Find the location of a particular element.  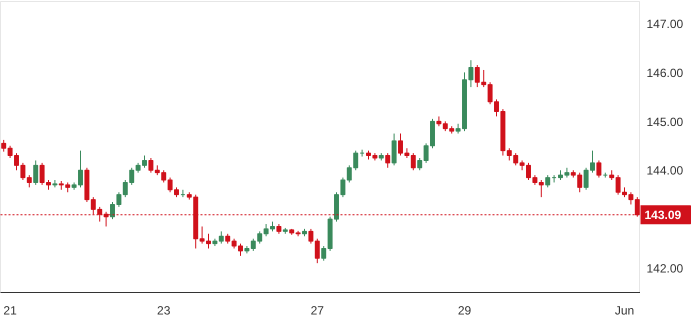

y-tick-label: 144.00 is located at coordinates (665, 171).